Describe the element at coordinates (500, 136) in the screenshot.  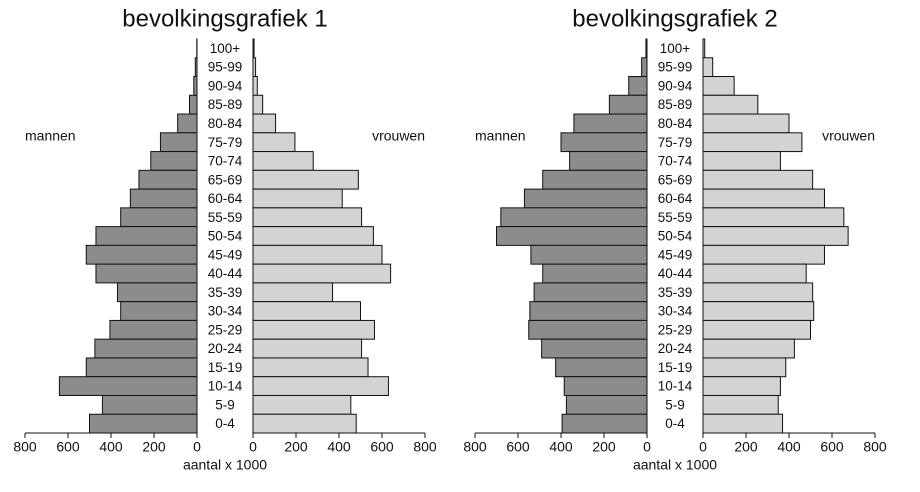
I see `legend-label: mannen` at that location.